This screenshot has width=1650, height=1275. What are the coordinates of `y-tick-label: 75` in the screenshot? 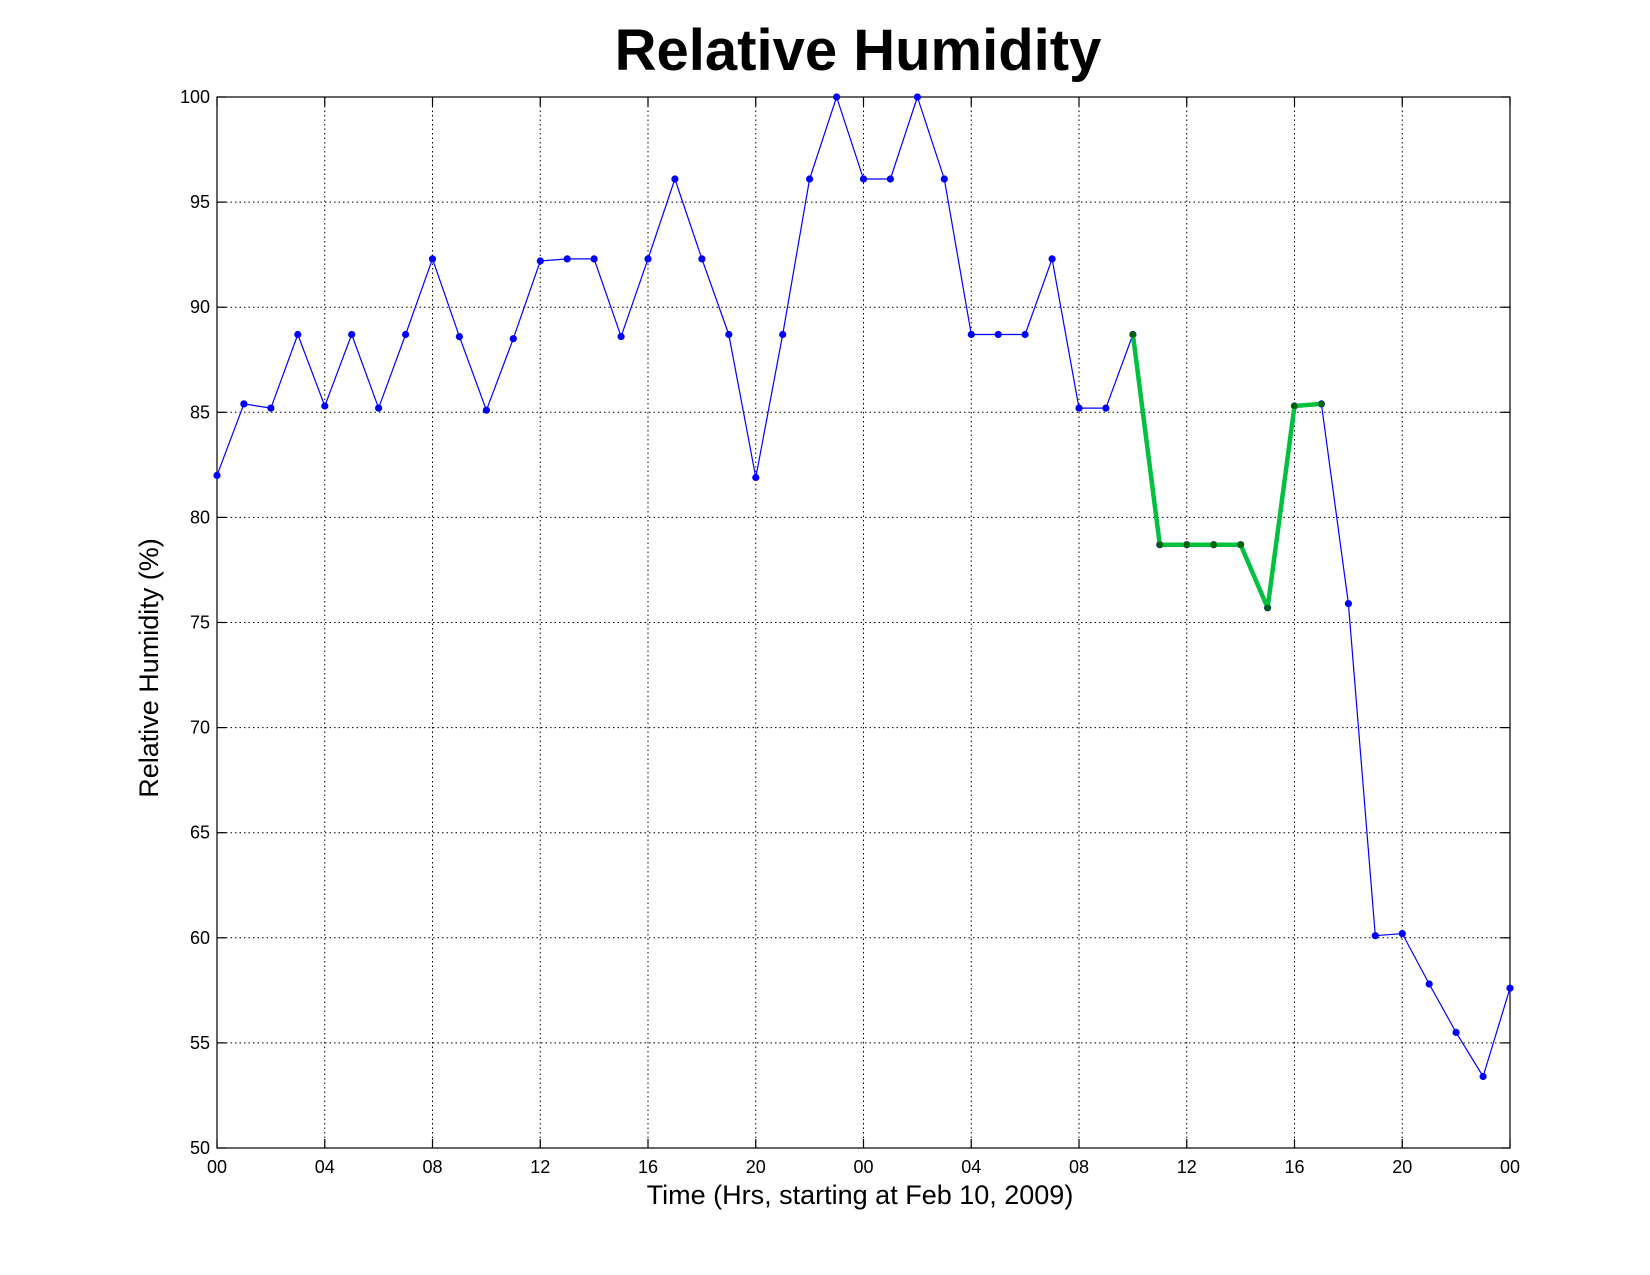 It's located at (200, 623).